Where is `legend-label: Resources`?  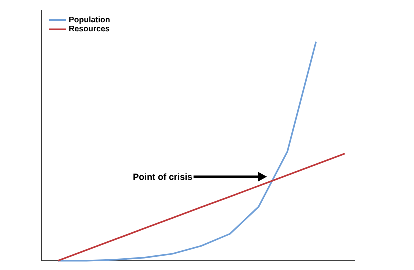 legend-label: Resources is located at coordinates (90, 29).